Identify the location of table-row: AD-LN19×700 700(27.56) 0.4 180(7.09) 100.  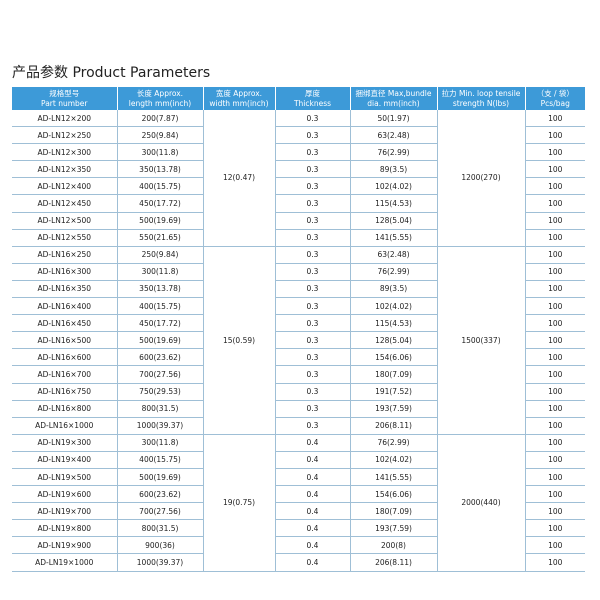
(298, 511).